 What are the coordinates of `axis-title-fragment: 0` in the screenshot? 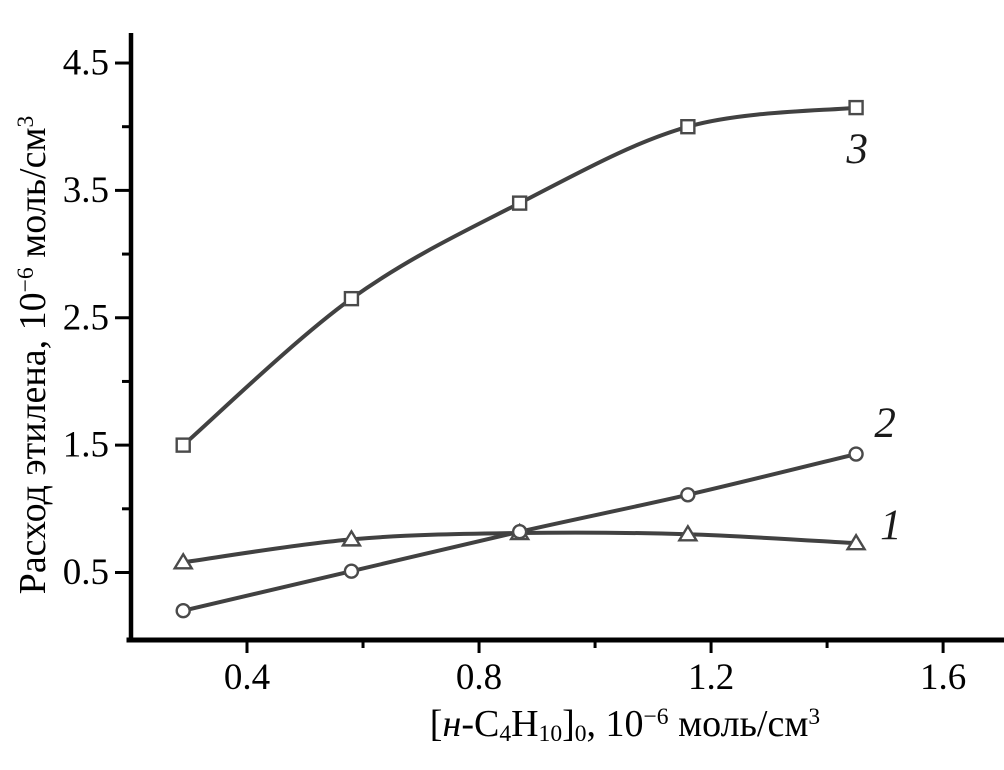 It's located at (580, 734).